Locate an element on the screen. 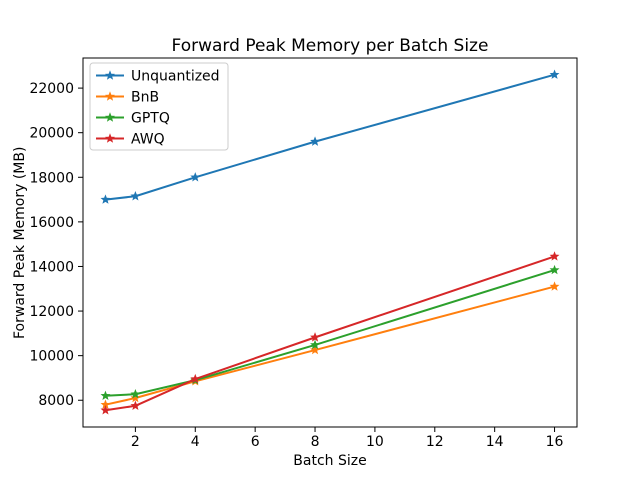 The image size is (640, 480). x-tick-label: 12 is located at coordinates (435, 442).